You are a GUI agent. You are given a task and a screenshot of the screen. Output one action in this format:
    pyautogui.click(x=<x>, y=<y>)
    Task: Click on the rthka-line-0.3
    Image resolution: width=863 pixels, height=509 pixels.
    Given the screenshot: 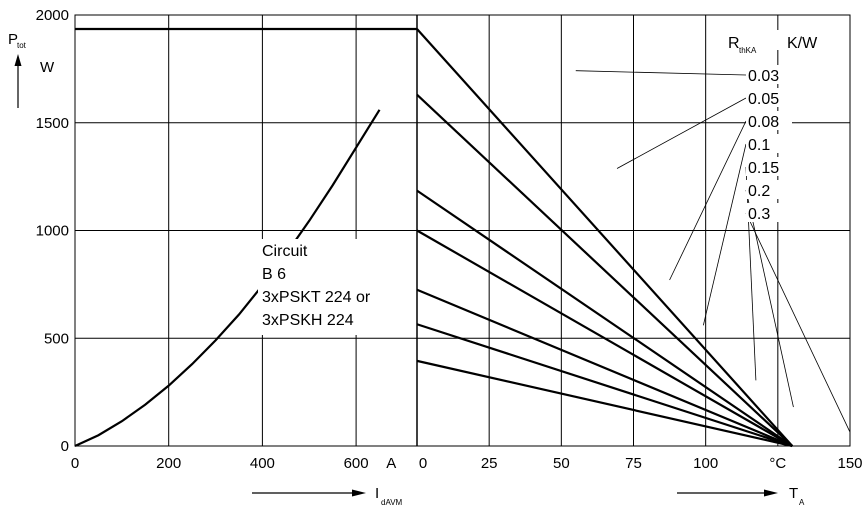 What is the action you would take?
    pyautogui.click(x=604, y=403)
    